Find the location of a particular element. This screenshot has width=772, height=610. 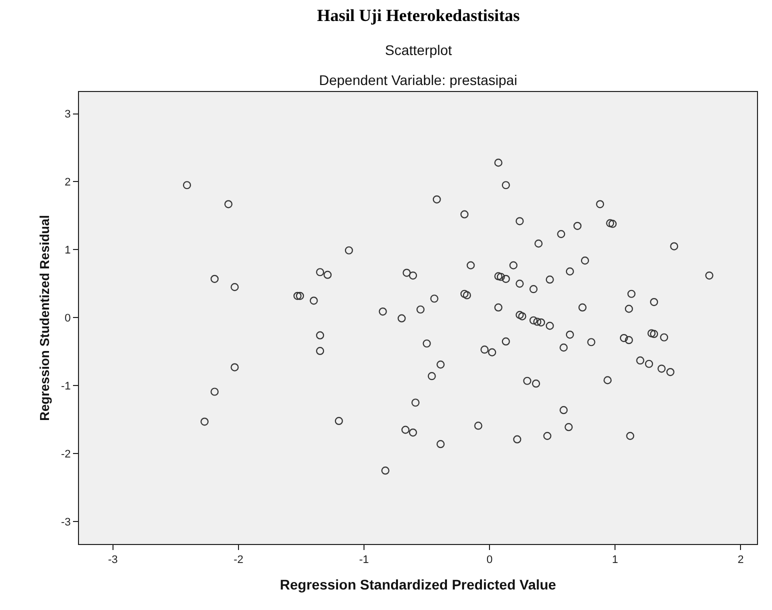

text: Hasil Uji Heterokedastisitas is located at coordinates (418, 15).